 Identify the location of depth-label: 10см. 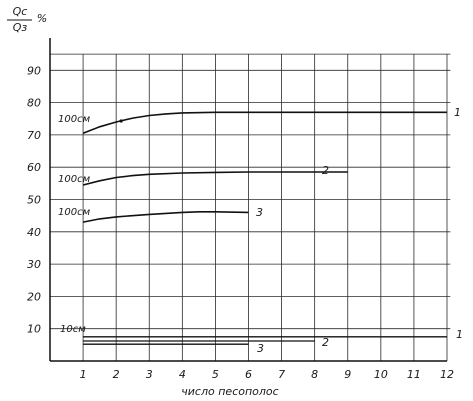
(73, 329).